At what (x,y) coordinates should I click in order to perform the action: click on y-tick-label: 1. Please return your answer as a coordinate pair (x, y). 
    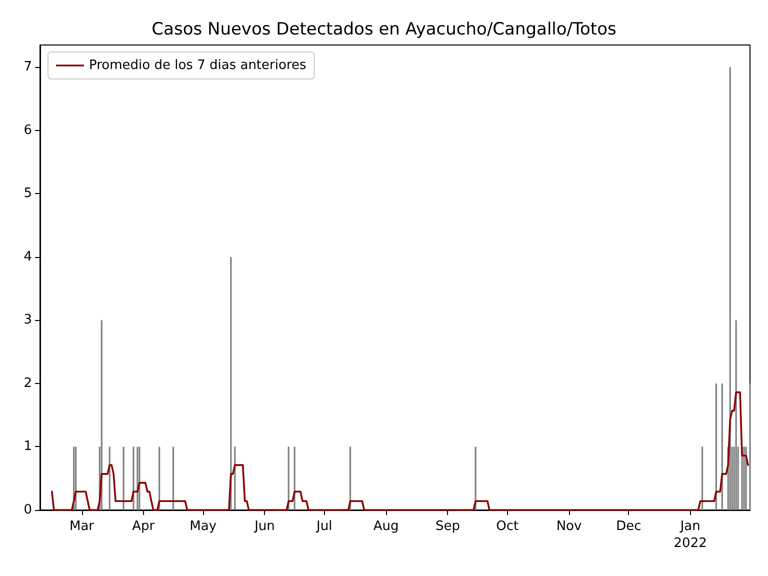
    Looking at the image, I should click on (28, 446).